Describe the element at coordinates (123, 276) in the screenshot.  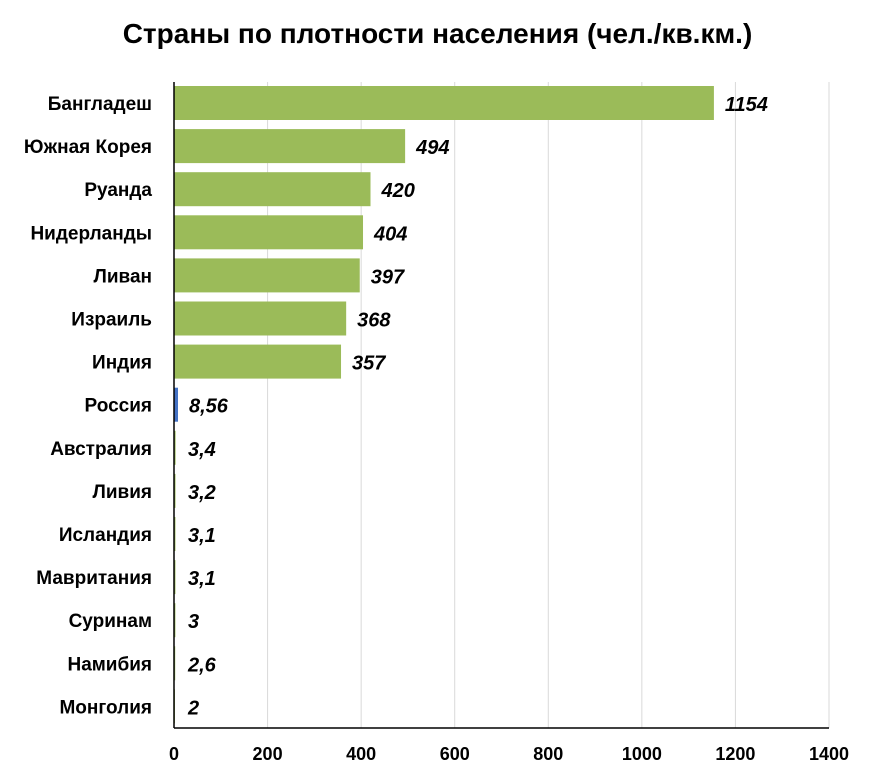
I see `category-label: Ливан` at that location.